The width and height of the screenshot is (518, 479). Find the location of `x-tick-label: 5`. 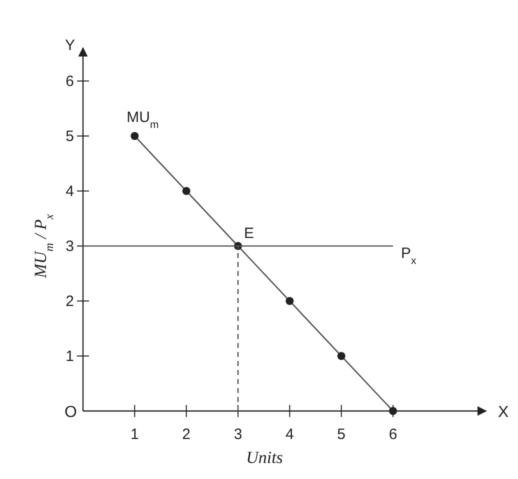

x-tick-label: 5 is located at coordinates (341, 434).